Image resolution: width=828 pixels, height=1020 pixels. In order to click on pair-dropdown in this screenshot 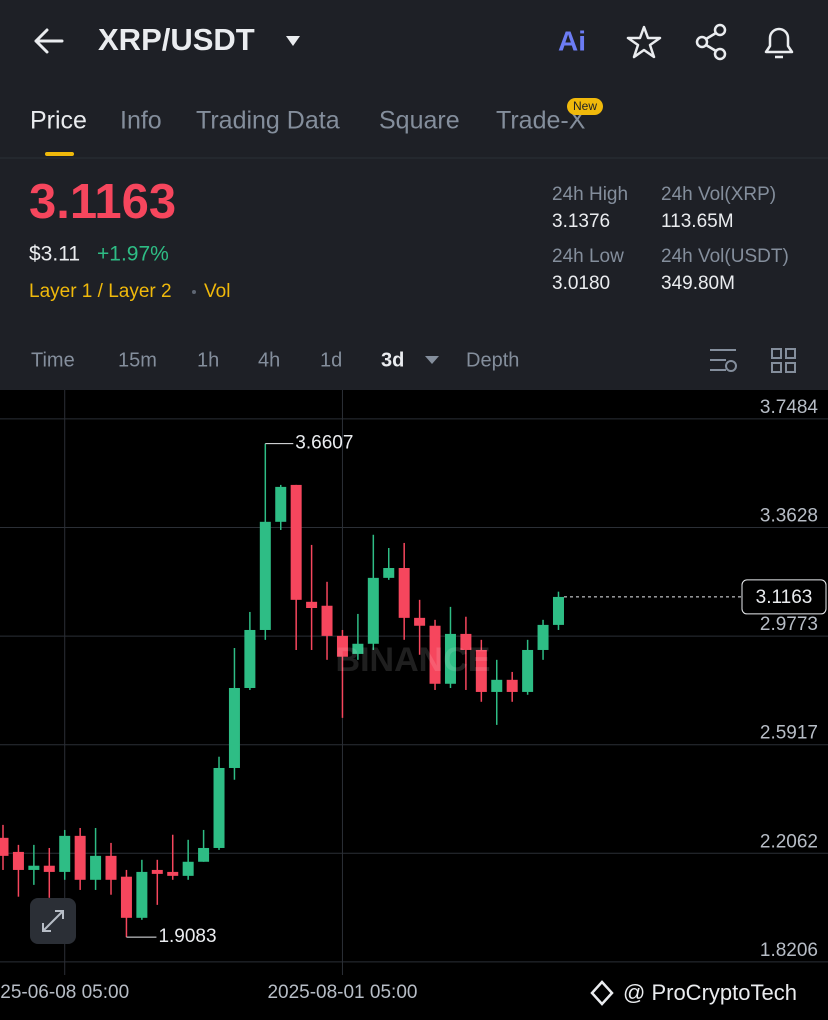, I will do `click(293, 41)`.